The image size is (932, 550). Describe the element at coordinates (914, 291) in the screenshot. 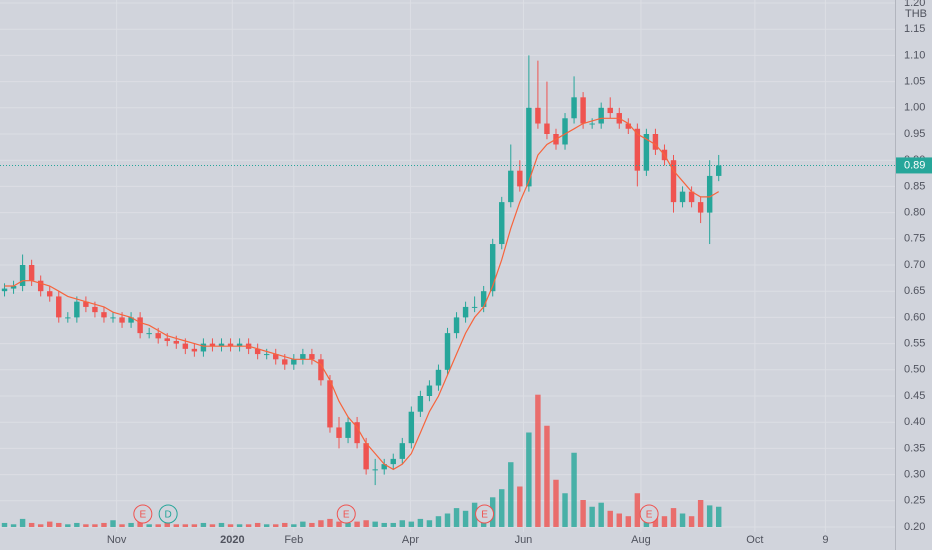

I see `y-tick-label: 0.65` at that location.